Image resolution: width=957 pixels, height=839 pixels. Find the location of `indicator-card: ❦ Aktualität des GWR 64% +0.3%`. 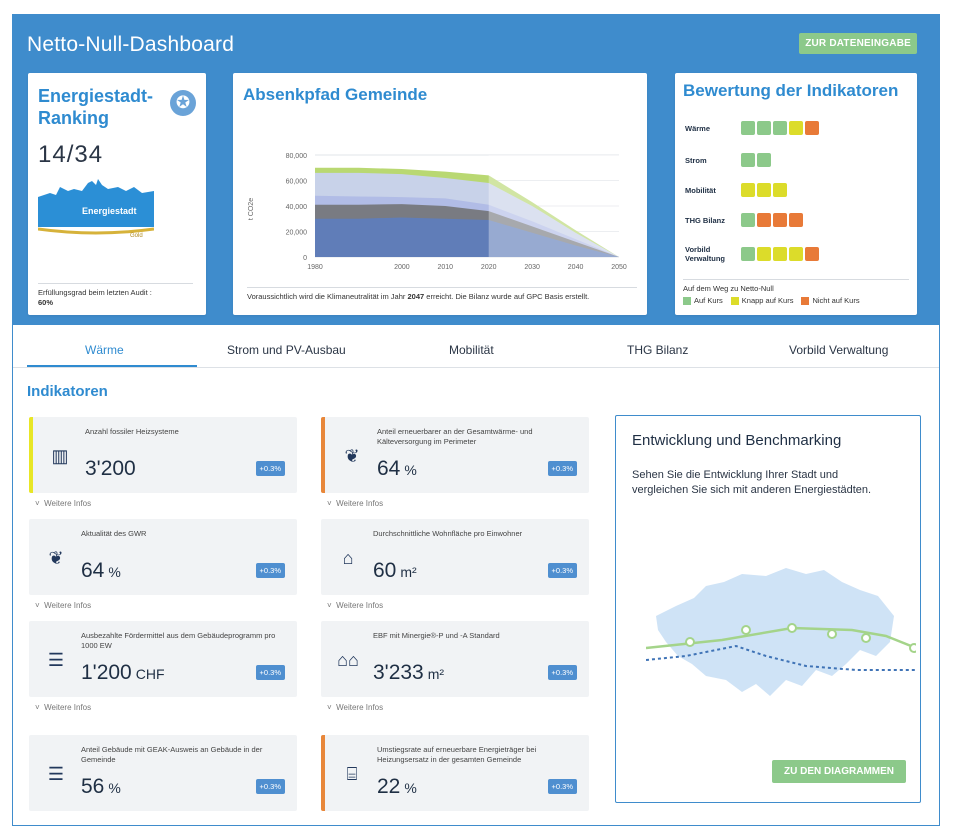

indicator-card: ❦ Aktualität des GWR 64% +0.3% is located at coordinates (163, 557).